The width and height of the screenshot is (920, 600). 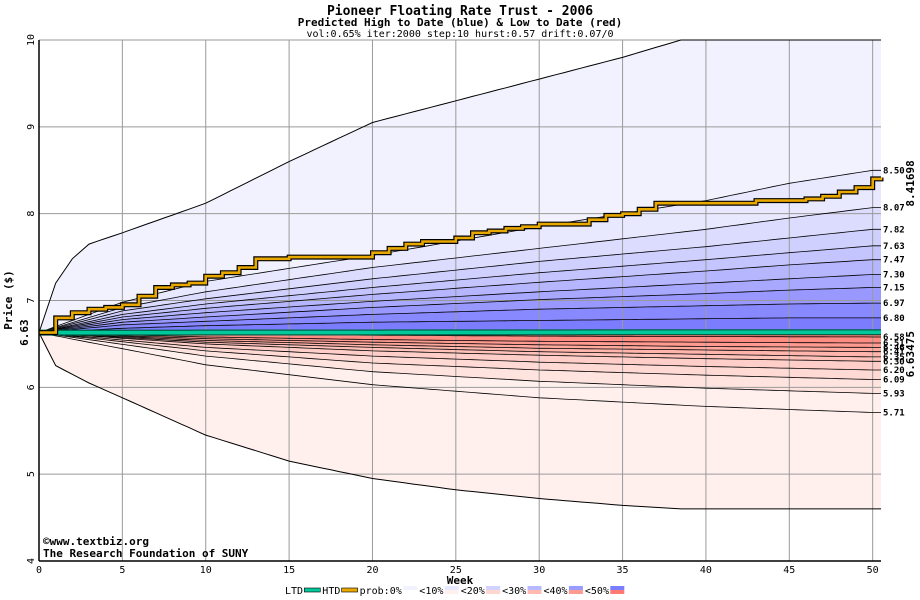 I want to click on low-level-label: 6.46, so click(x=894, y=348).